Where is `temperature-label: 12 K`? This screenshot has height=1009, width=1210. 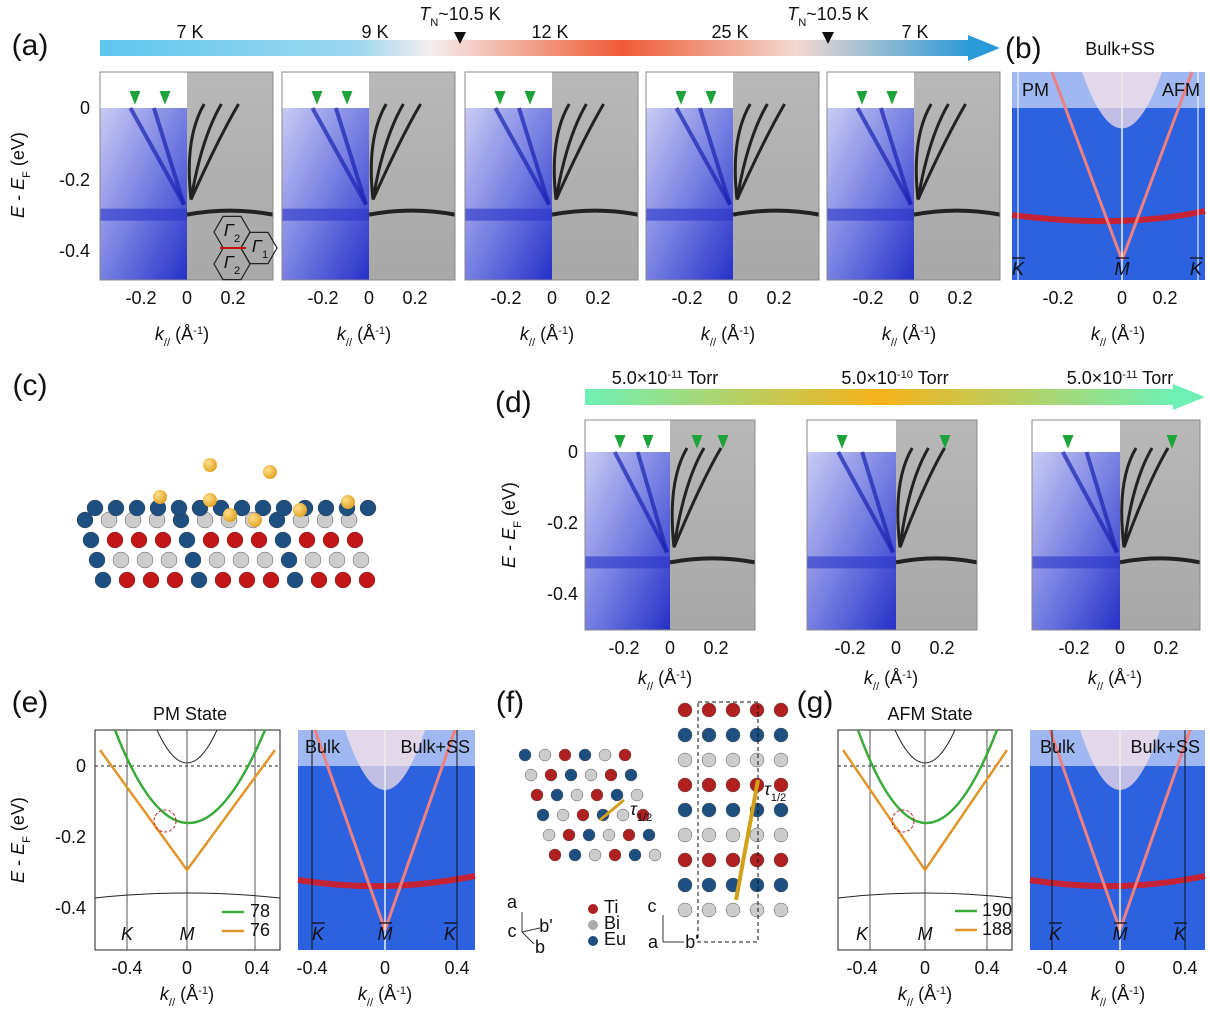
temperature-label: 12 K is located at coordinates (549, 32).